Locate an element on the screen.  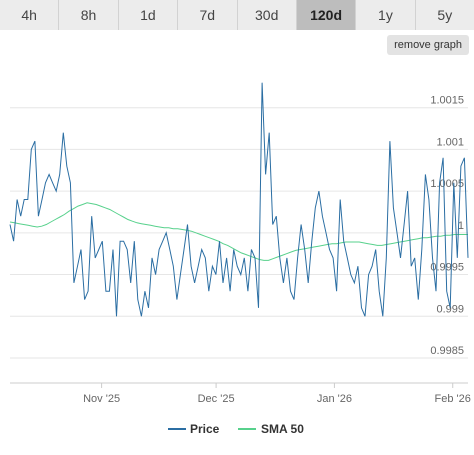
chart-legend: Price SMA 50 is located at coordinates (236, 429).